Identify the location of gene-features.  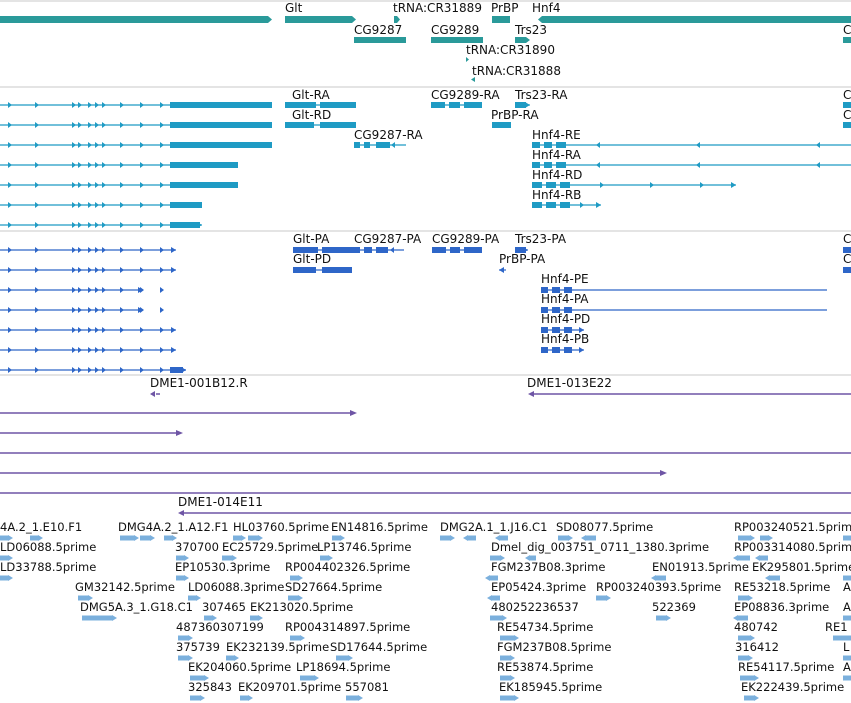
(425, 49).